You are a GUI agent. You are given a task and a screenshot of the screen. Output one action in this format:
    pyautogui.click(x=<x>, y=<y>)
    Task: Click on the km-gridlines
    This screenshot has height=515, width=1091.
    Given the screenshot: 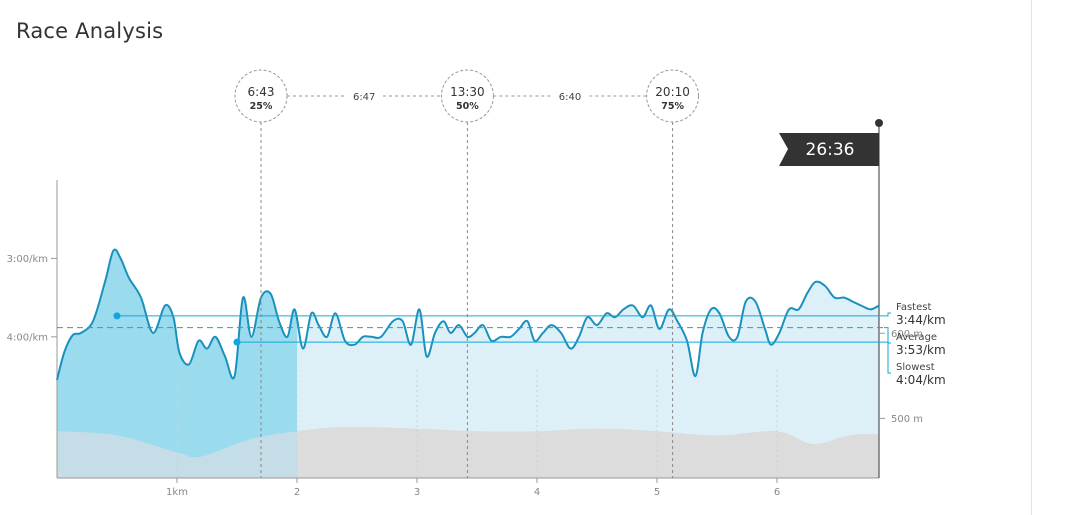 What is the action you would take?
    pyautogui.click(x=477, y=424)
    